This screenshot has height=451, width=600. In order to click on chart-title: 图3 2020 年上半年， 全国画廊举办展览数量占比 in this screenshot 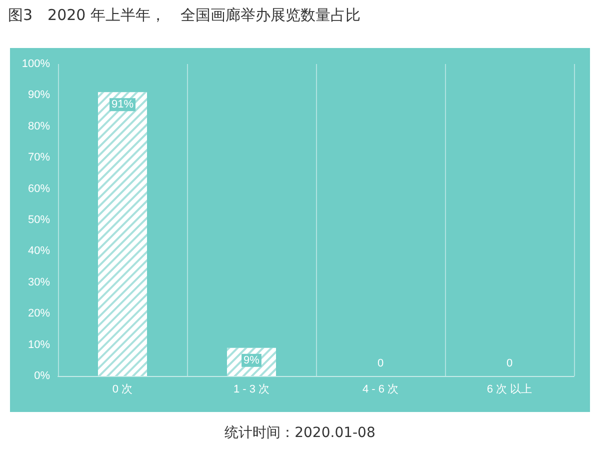, I will do `click(184, 15)`.